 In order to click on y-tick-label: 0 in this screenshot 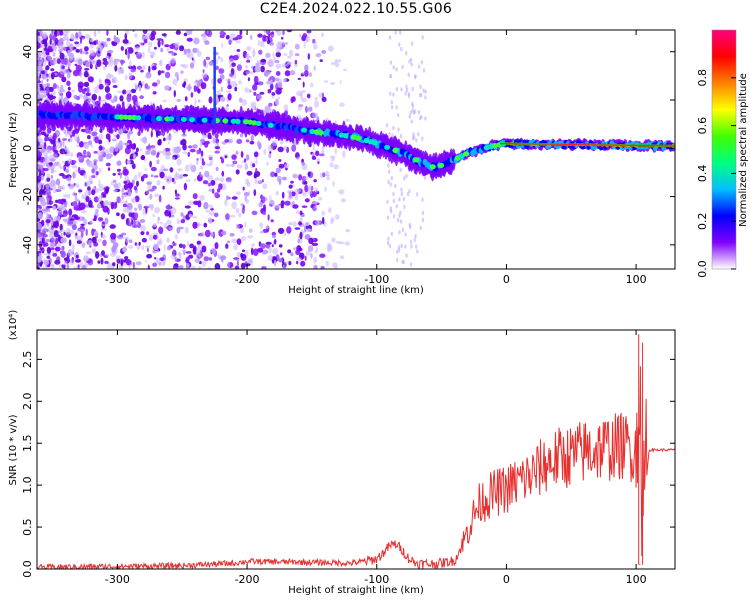, I will do `click(27, 148)`.